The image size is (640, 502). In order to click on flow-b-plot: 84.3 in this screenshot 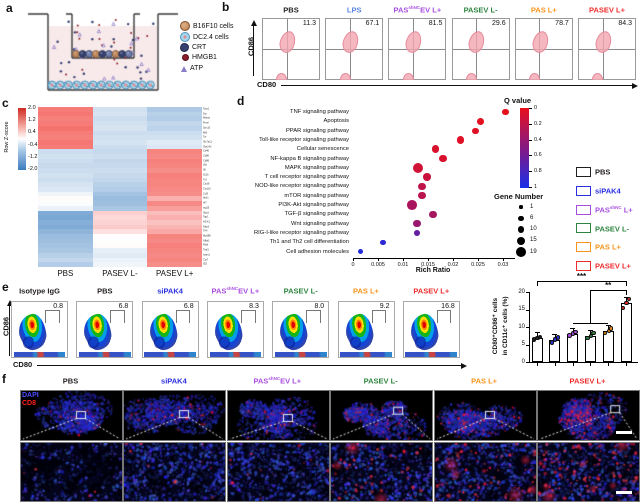, I will do `click(607, 49)`.